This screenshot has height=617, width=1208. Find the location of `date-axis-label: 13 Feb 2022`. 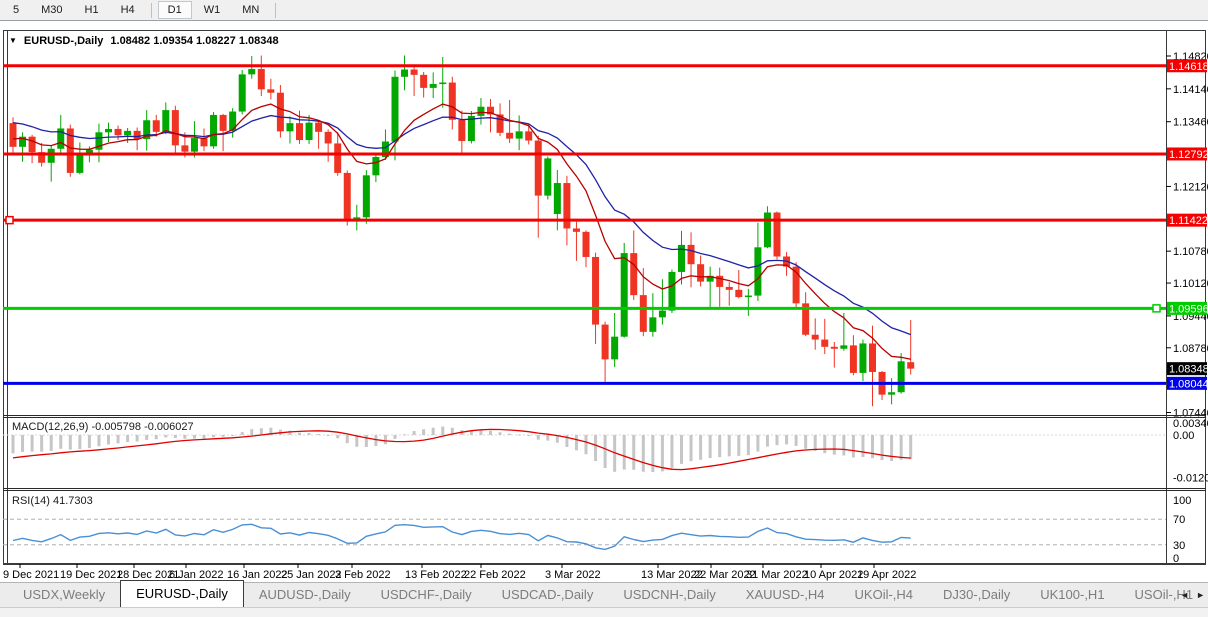

date-axis-label: 13 Feb 2022 is located at coordinates (436, 575).